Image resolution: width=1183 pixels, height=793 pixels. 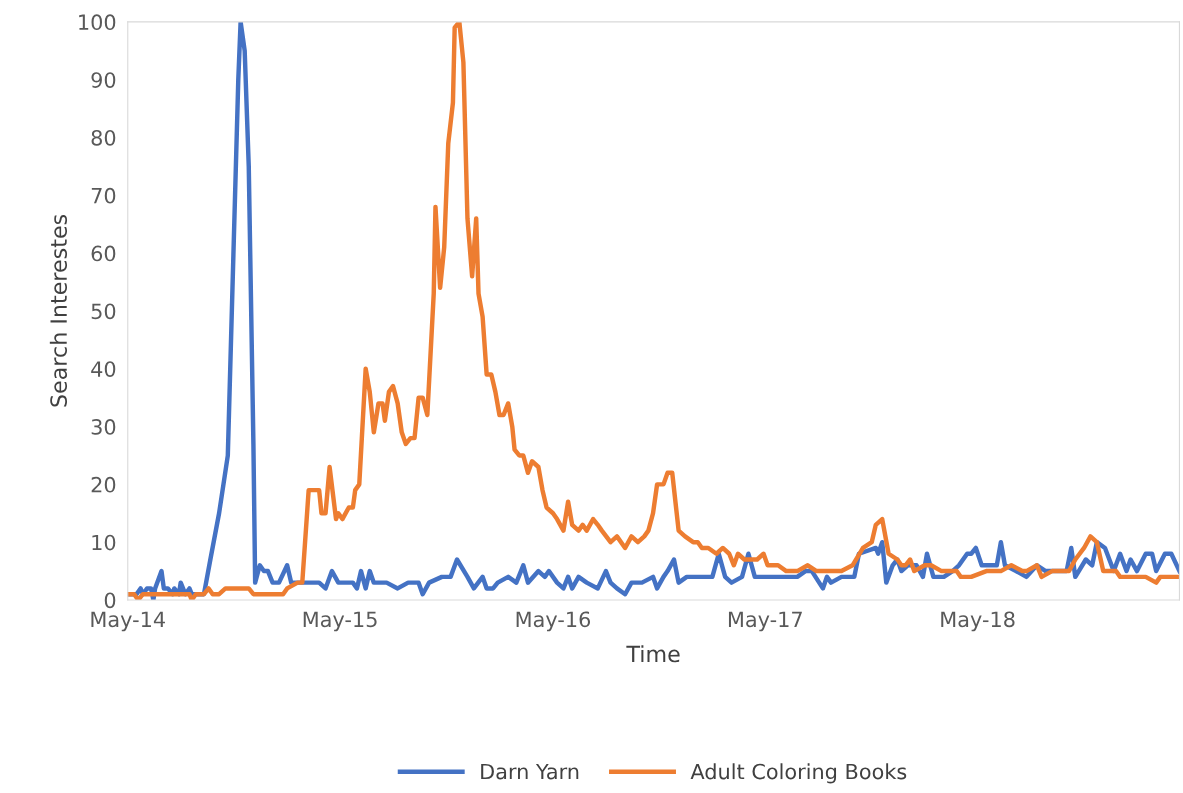 What do you see at coordinates (103, 253) in the screenshot?
I see `y-tick-label: 60` at bounding box center [103, 253].